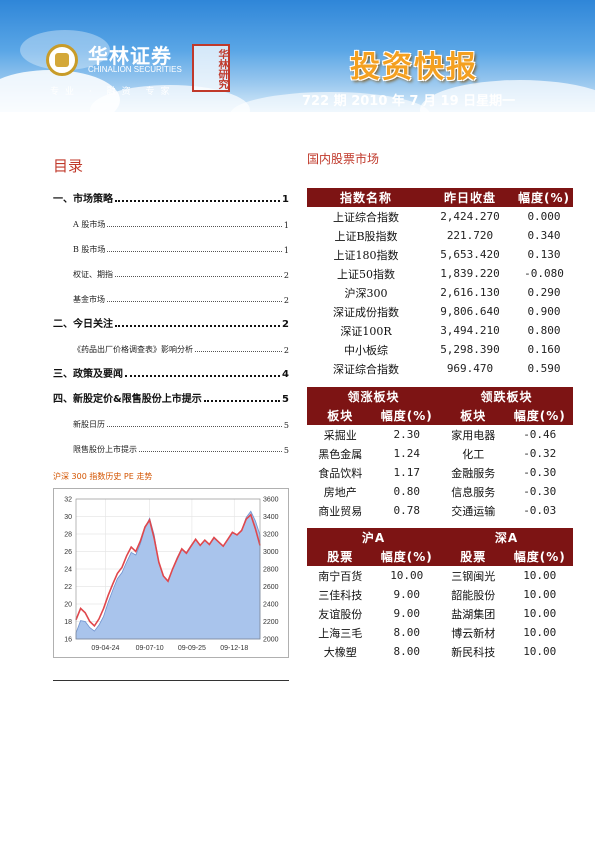 This screenshot has width=595, height=842. I want to click on top-group-header: 沪A 深A, so click(440, 537).